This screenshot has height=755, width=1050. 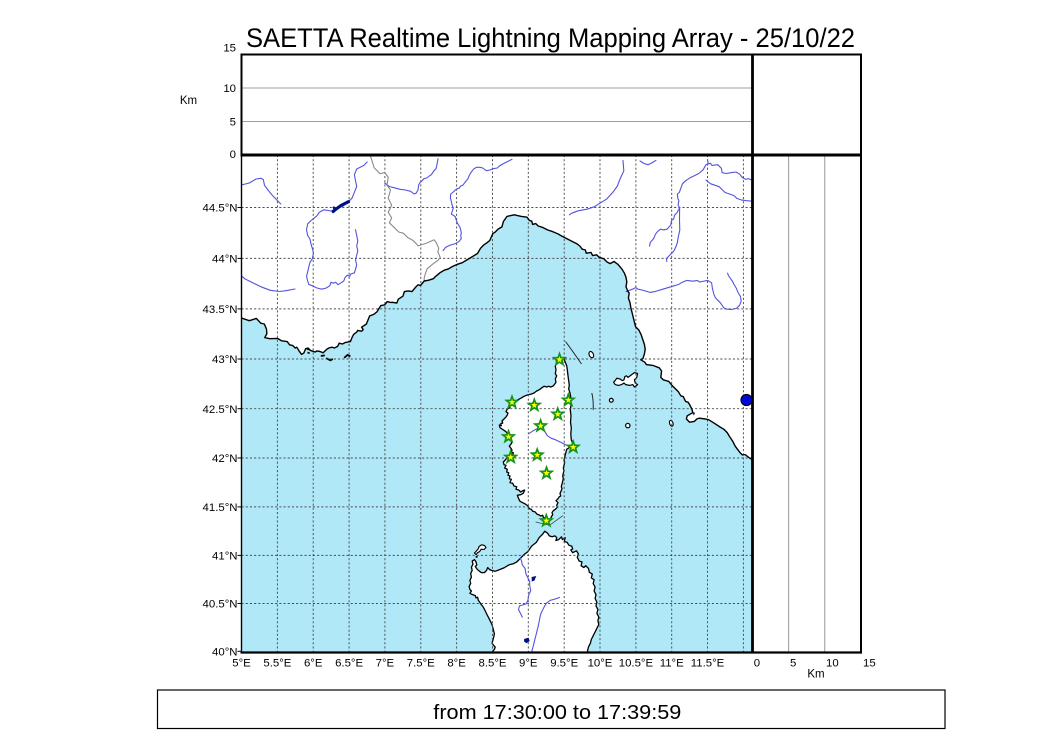 I want to click on svg-text: 41.5°N, so click(x=220, y=508).